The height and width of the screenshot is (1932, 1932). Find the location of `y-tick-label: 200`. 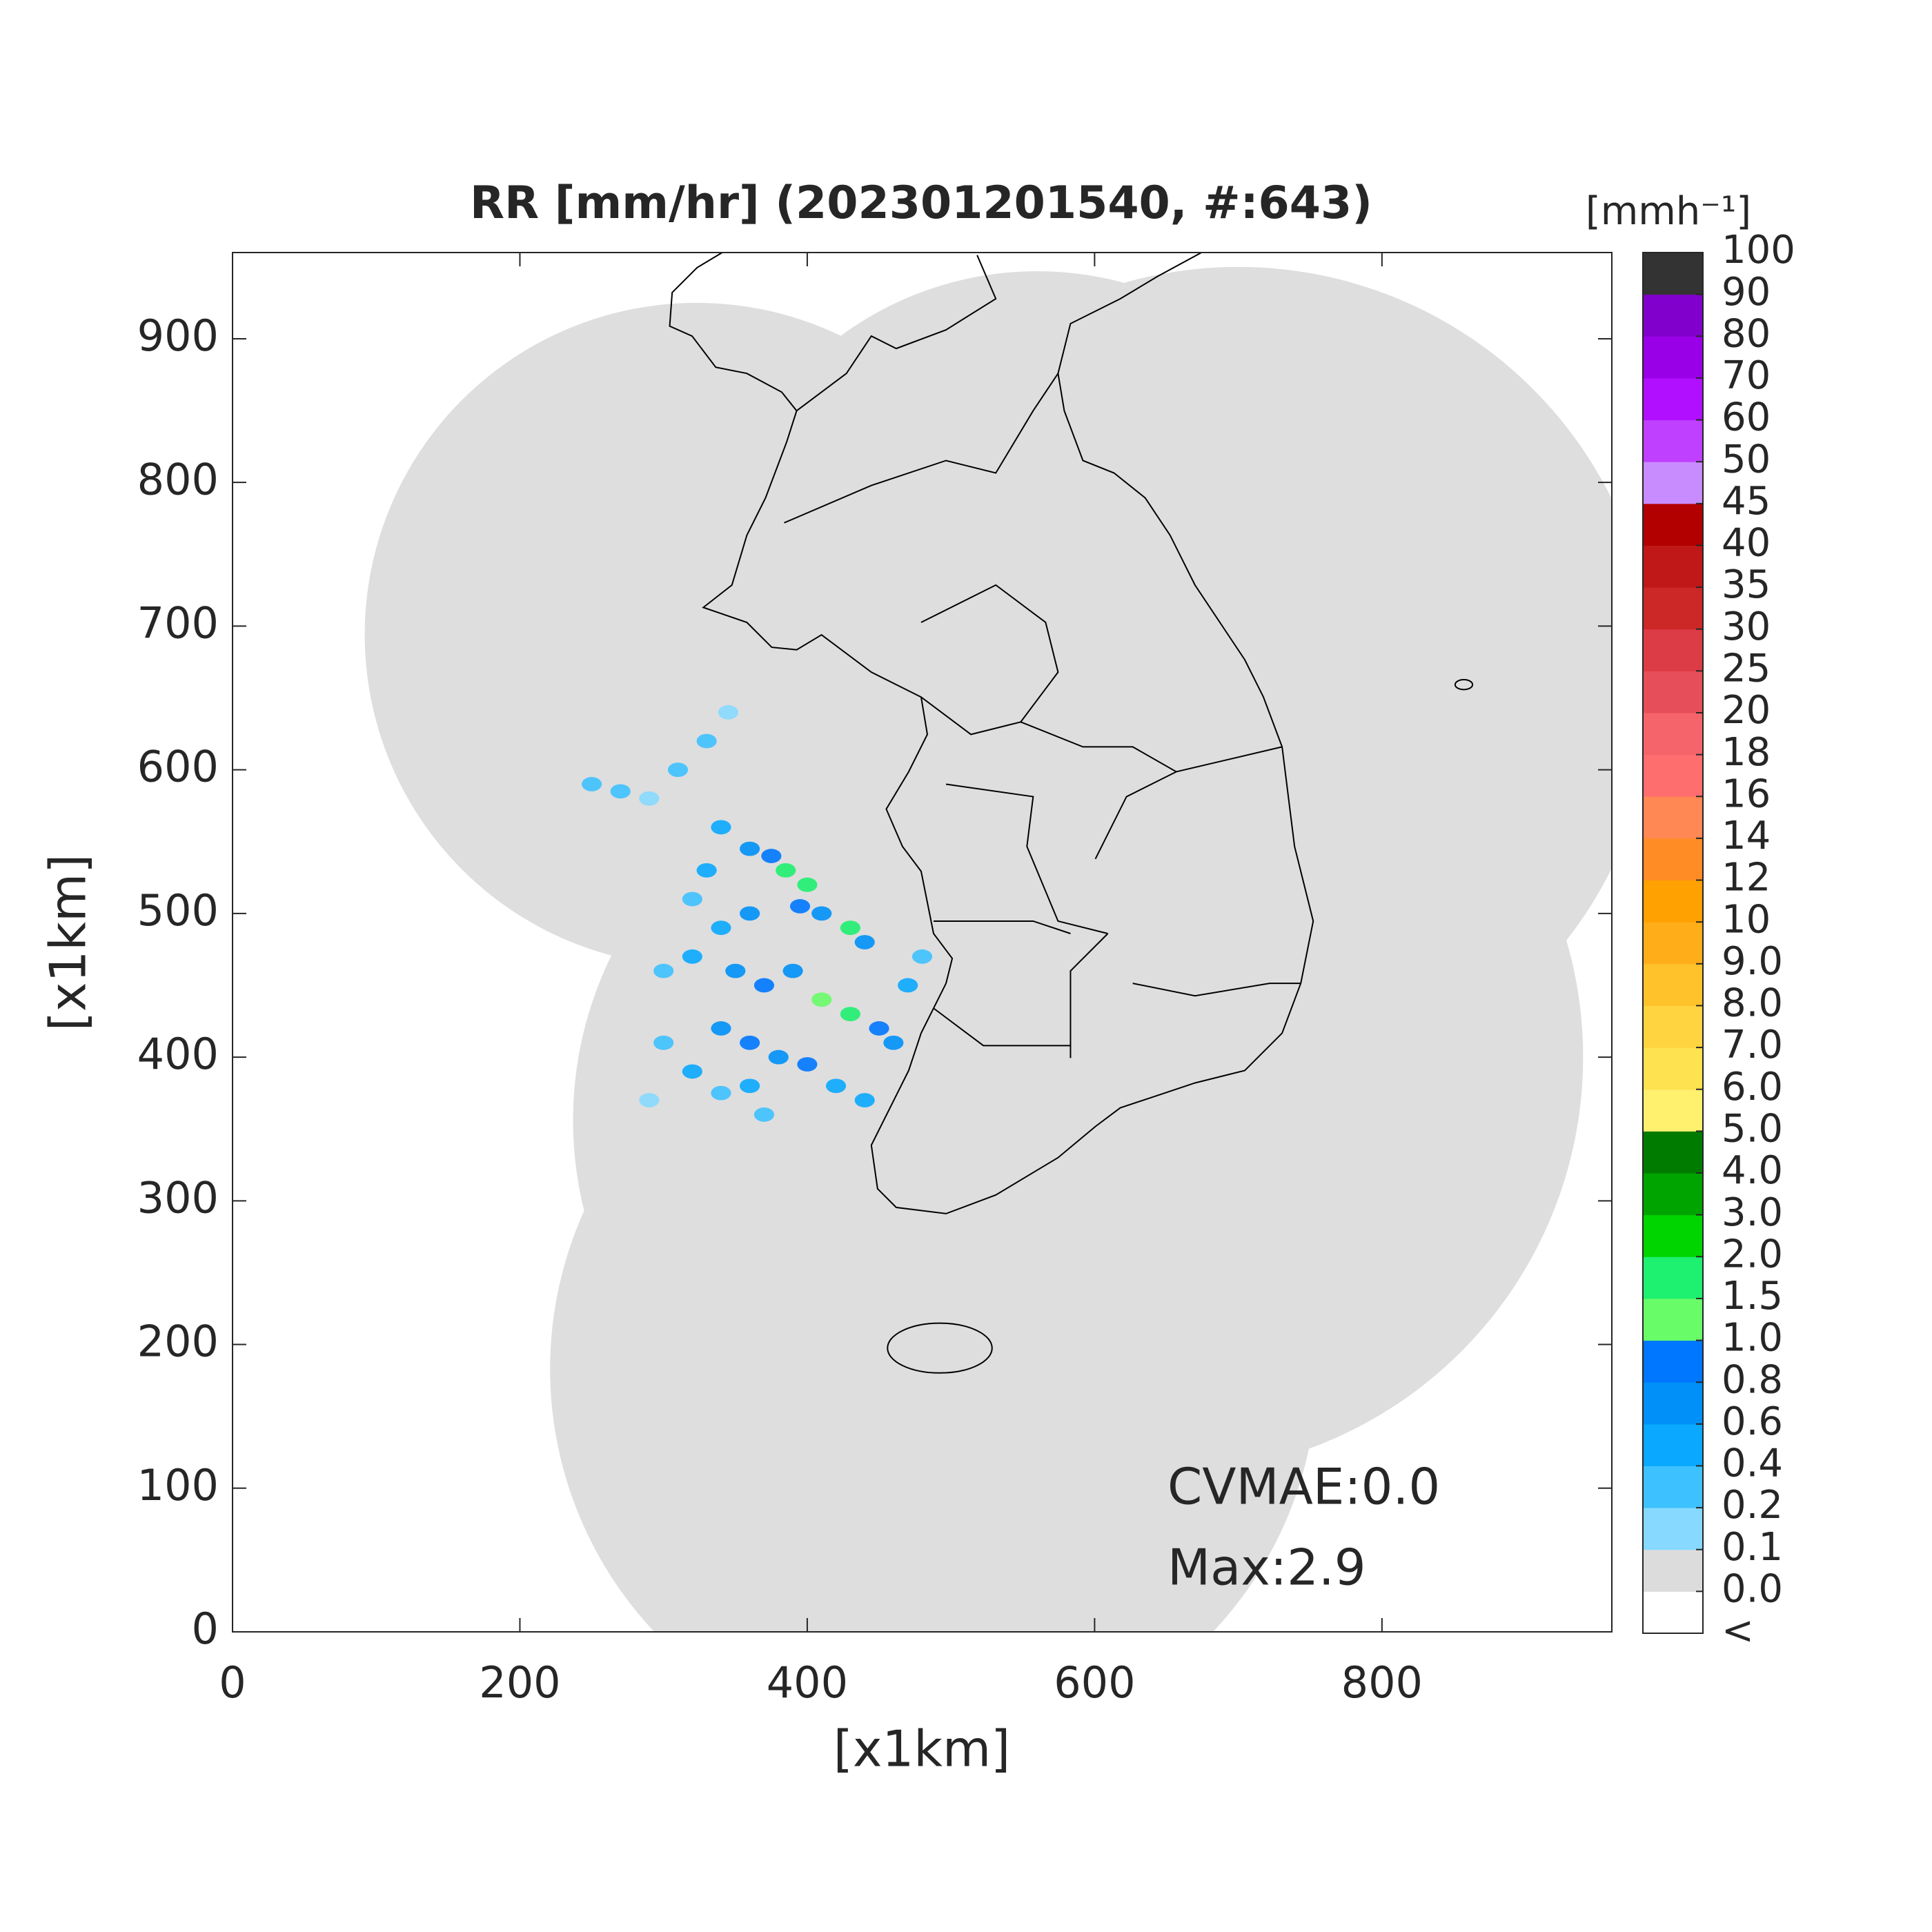

y-tick-label: 200 is located at coordinates (178, 1342).